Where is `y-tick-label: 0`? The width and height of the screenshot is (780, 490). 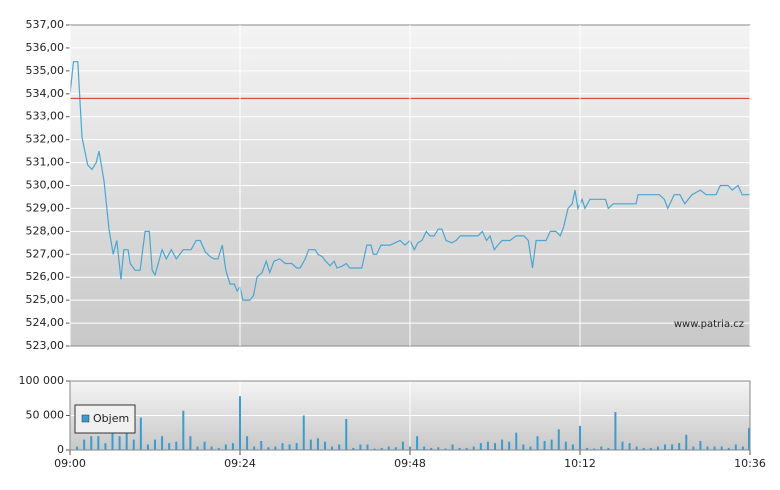 y-tick-label: 0 is located at coordinates (60, 449).